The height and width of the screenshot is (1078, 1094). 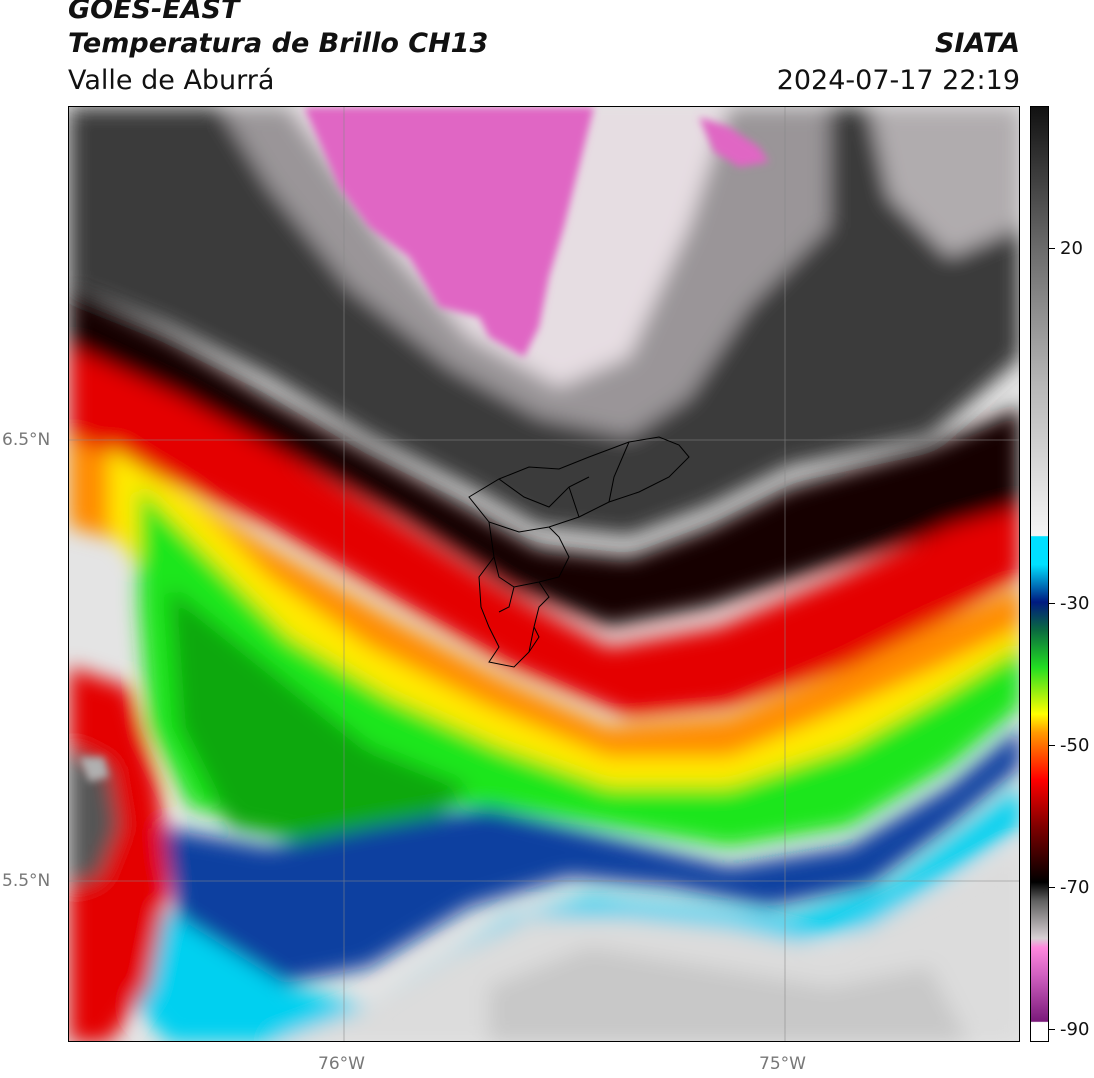 What do you see at coordinates (26, 440) in the screenshot?
I see `lat-label-6-5: 6.5°N` at bounding box center [26, 440].